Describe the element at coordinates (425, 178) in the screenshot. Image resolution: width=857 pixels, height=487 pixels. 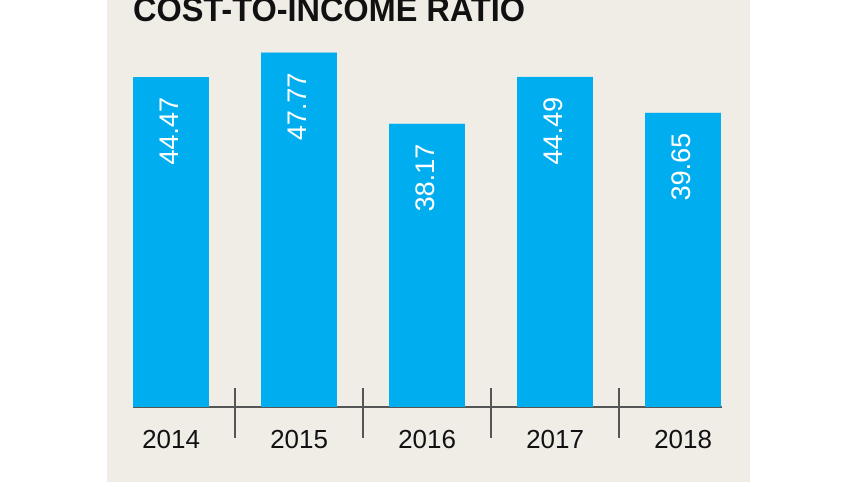
I see `value-label: 38.17` at that location.